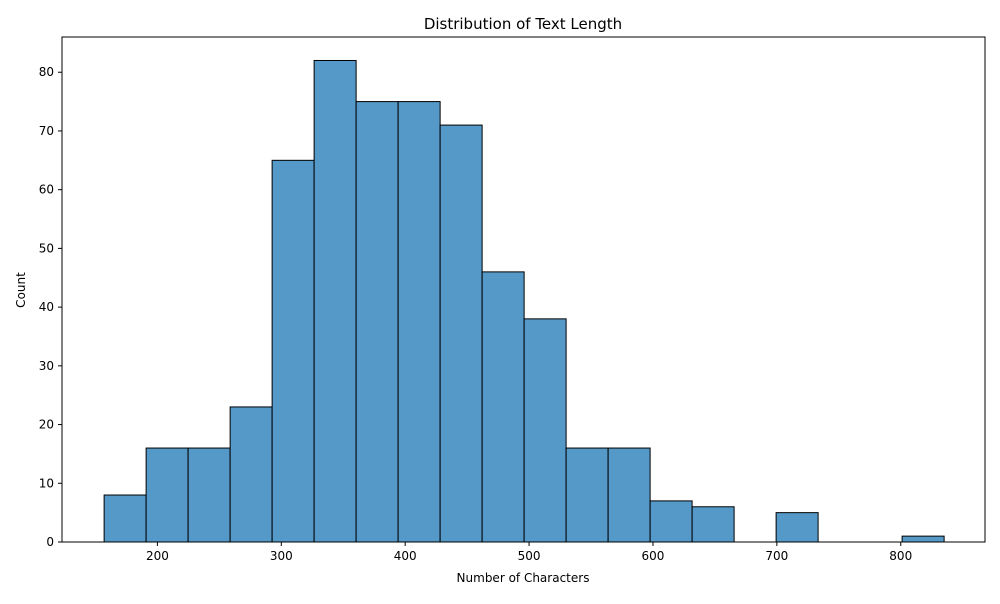 This screenshot has width=1000, height=604. Describe the element at coordinates (523, 578) in the screenshot. I see `x-axis-label: Number of Characters` at that location.